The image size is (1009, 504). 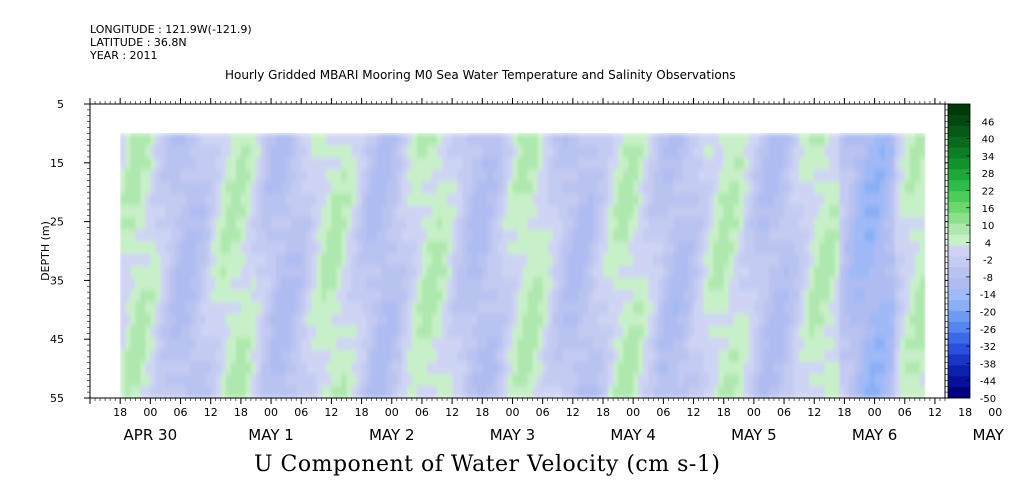 I want to click on y-tick-label: 15, so click(x=57, y=163).